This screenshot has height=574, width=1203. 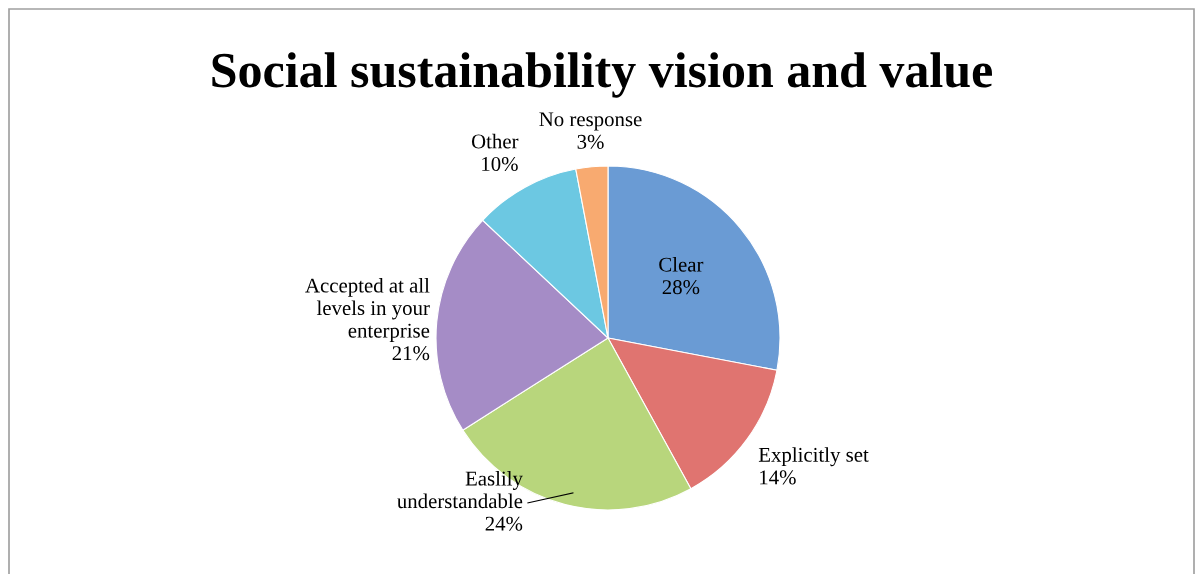 I want to click on data-label: 14%, so click(x=778, y=477).